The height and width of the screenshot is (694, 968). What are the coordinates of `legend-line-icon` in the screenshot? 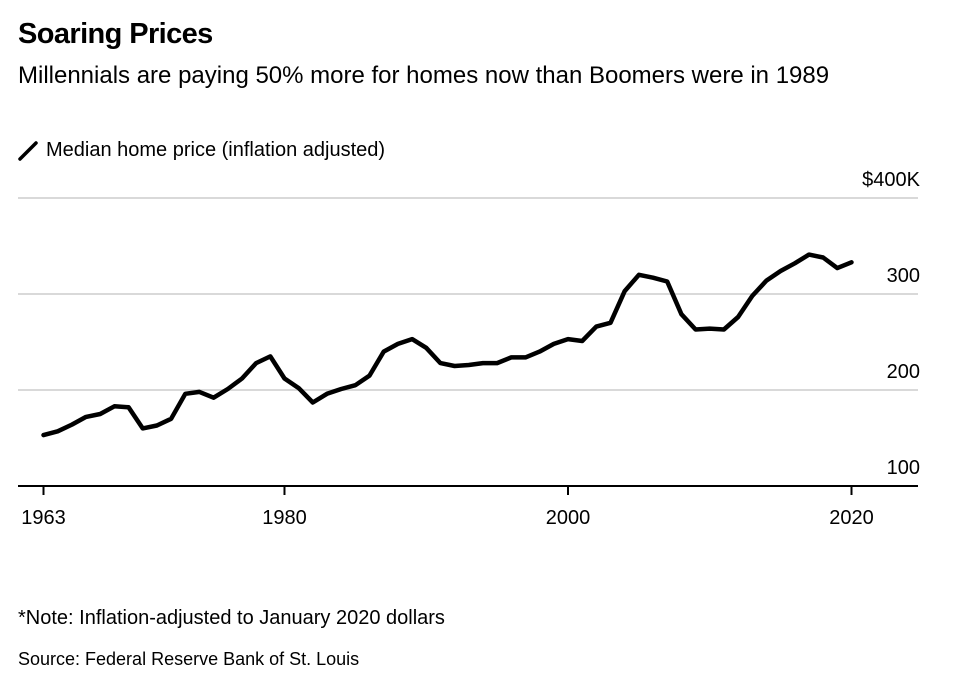 It's located at (28, 150).